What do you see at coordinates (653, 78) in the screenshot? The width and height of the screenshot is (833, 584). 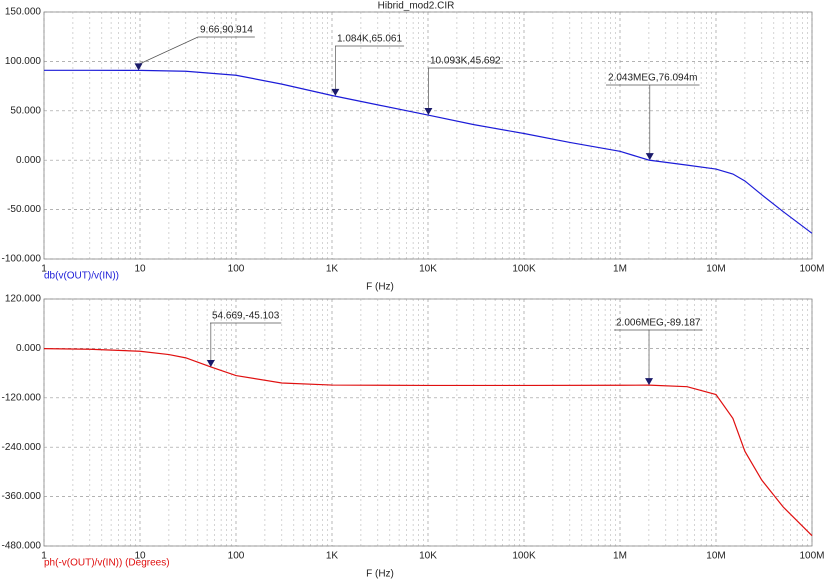 I see `annotation-label: 2.043MEG,76.094m` at bounding box center [653, 78].